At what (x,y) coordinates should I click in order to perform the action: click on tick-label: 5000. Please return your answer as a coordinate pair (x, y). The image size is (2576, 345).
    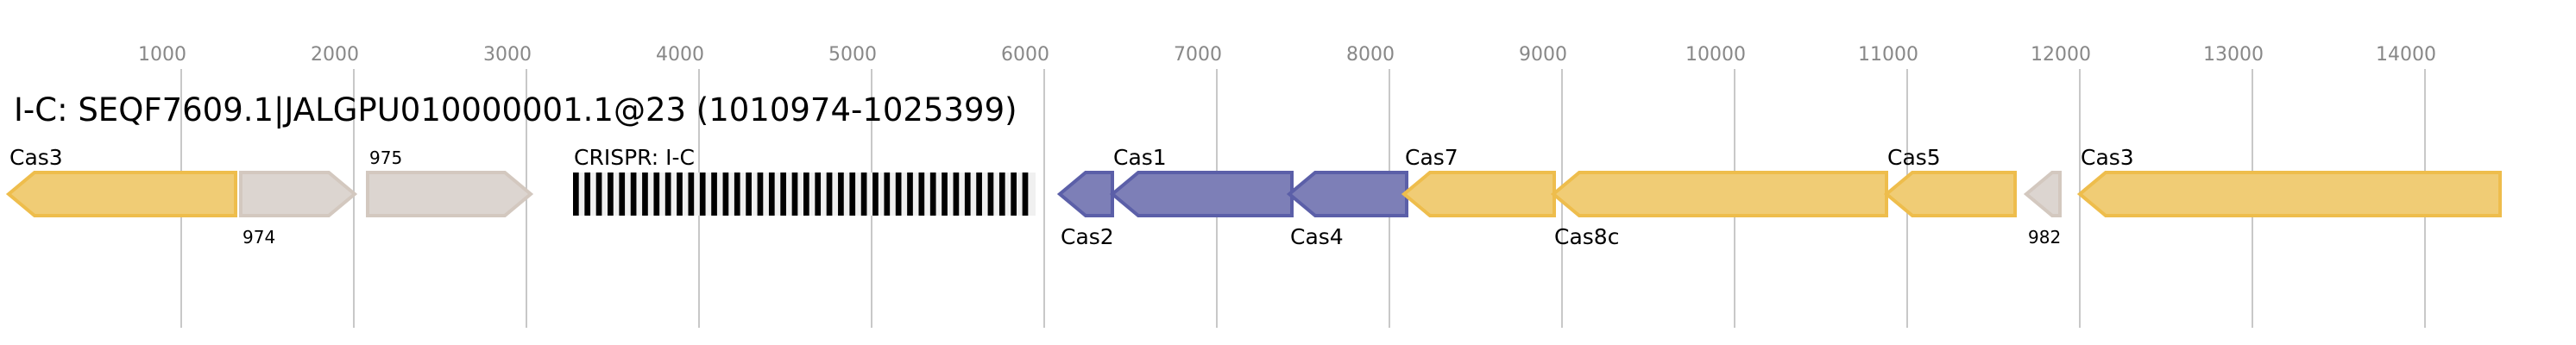
    Looking at the image, I should click on (853, 55).